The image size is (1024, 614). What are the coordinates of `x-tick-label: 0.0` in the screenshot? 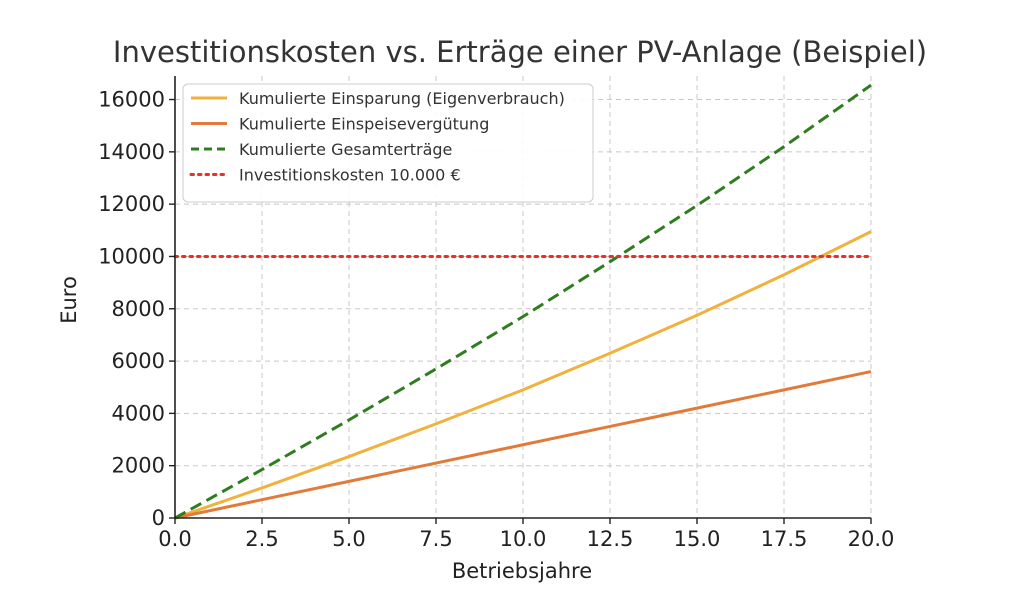 It's located at (174, 539).